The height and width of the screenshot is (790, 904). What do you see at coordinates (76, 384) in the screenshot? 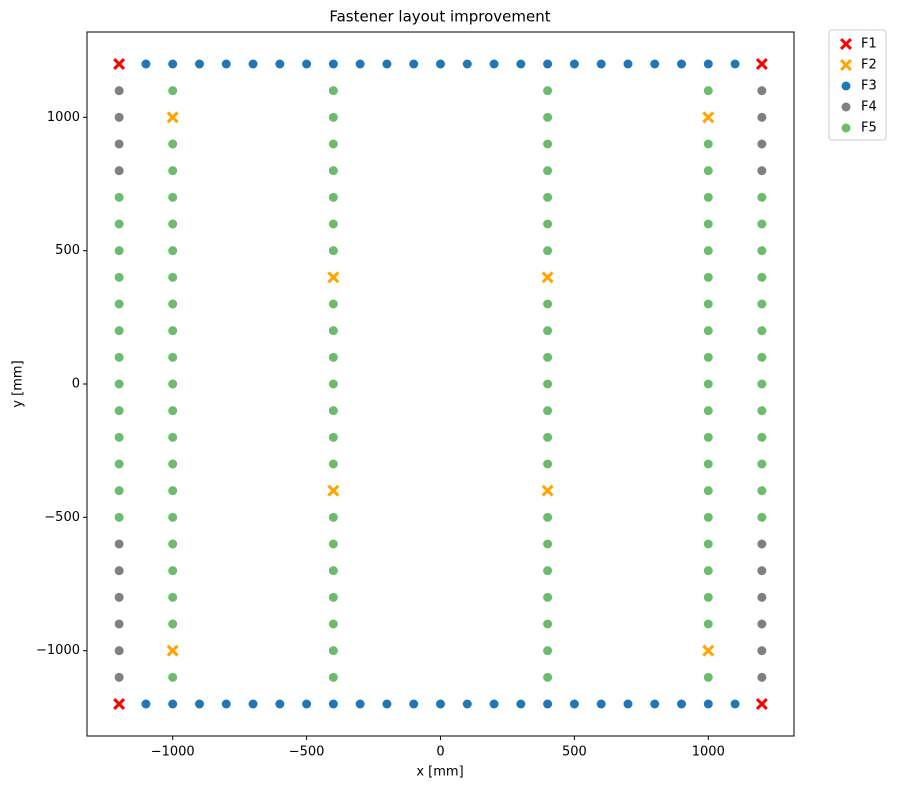
I see `y-tick-label: 0` at bounding box center [76, 384].